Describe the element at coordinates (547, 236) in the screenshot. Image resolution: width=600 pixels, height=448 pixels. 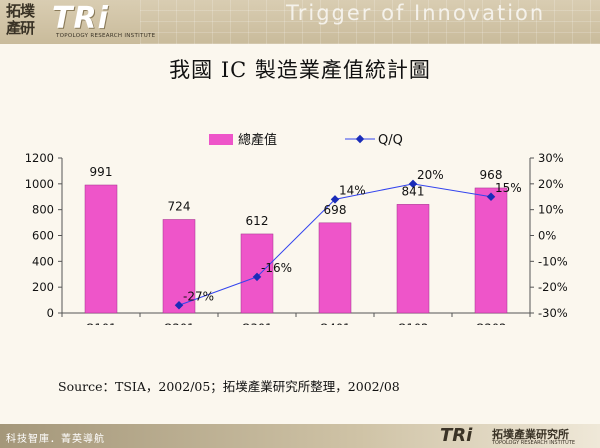
I see `y-right-tick-label: 0%` at that location.